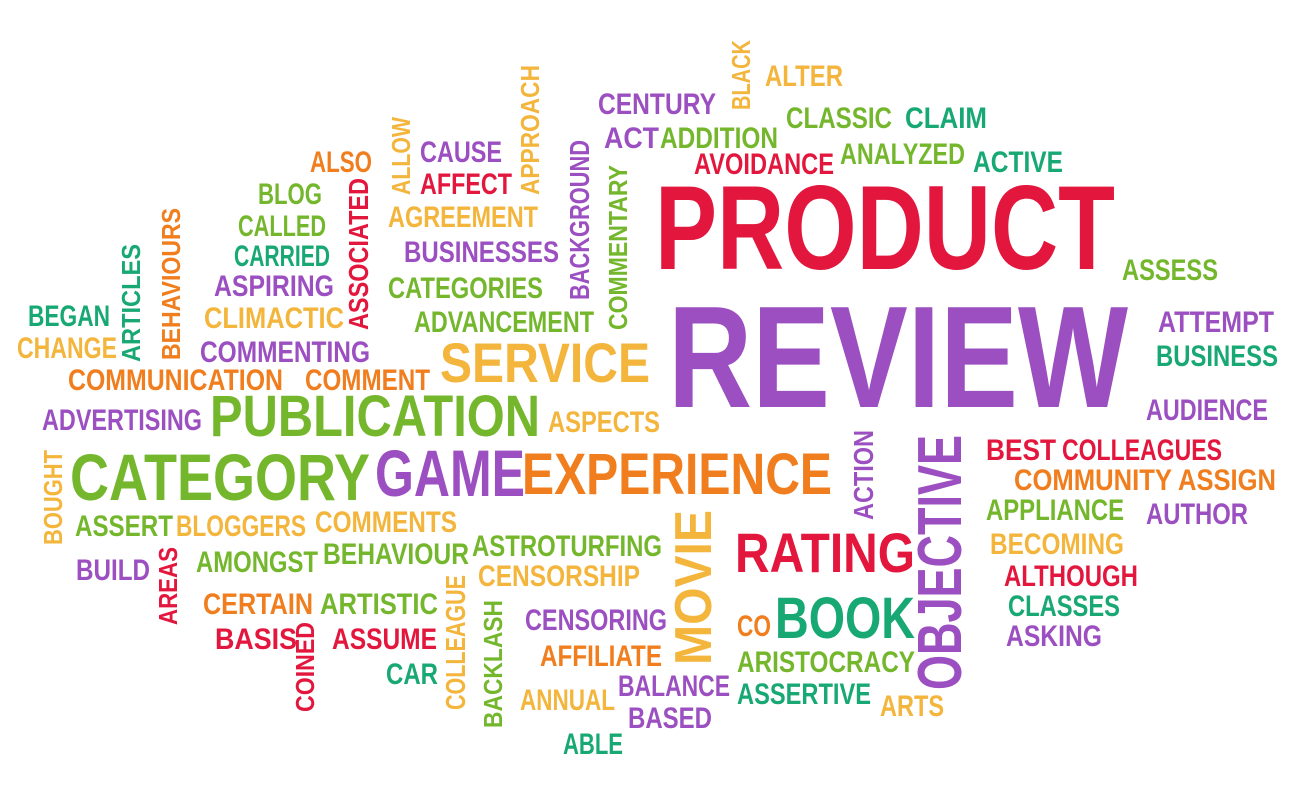 The width and height of the screenshot is (1300, 800). What do you see at coordinates (481, 252) in the screenshot?
I see `word-businesses: BUSINESSES` at bounding box center [481, 252].